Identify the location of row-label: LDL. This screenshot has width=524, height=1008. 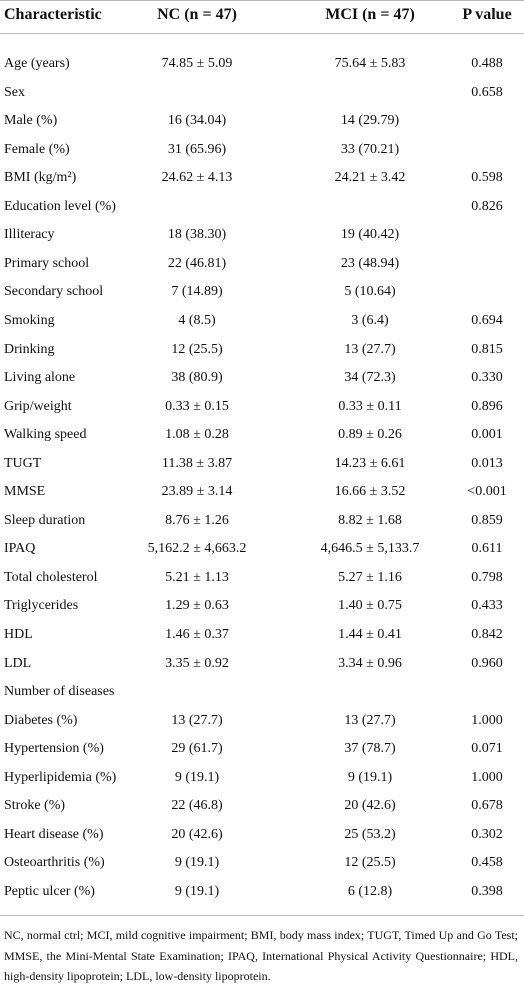
(18, 663).